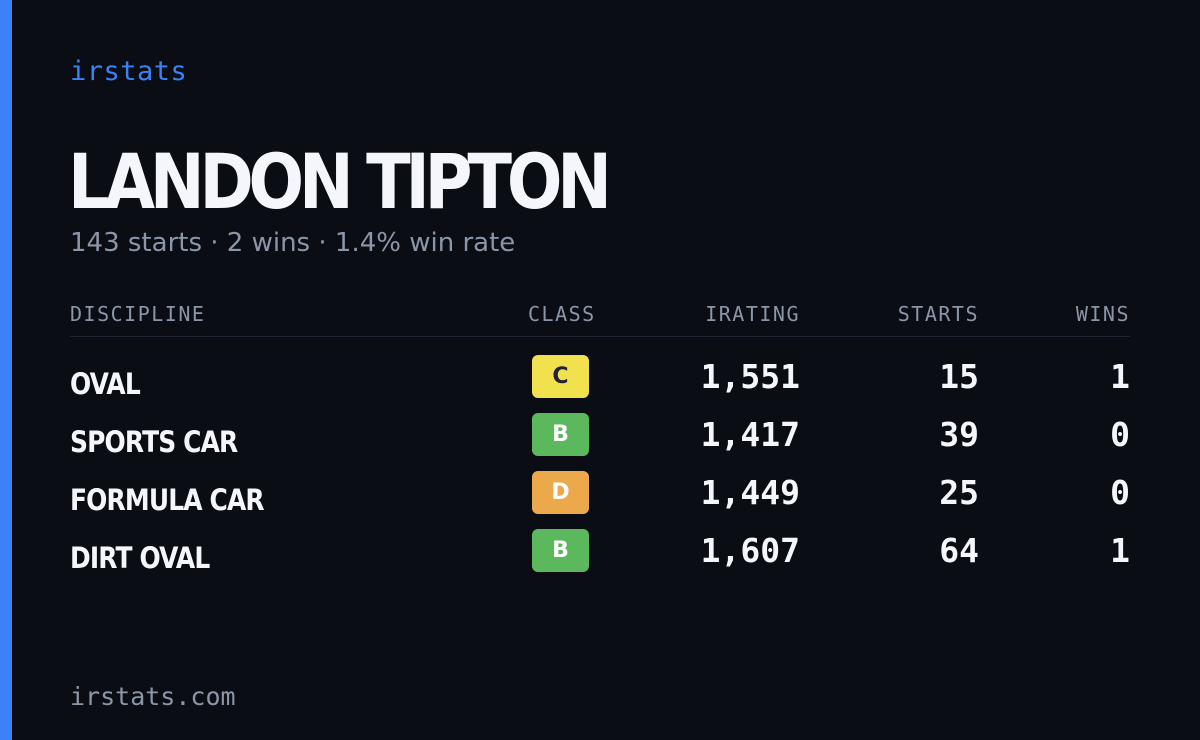  What do you see at coordinates (600, 316) in the screenshot?
I see `table-header: DISCIPLINE CLASS IRATING STARTS WINS` at bounding box center [600, 316].